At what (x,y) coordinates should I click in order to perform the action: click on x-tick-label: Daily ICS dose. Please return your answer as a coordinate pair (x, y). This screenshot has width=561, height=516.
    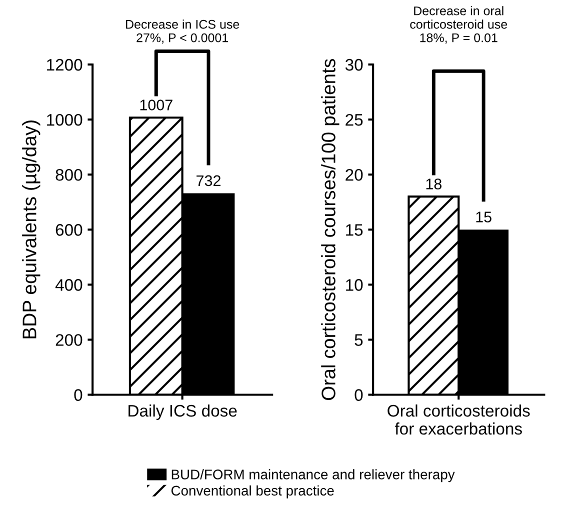
    Looking at the image, I should click on (182, 412).